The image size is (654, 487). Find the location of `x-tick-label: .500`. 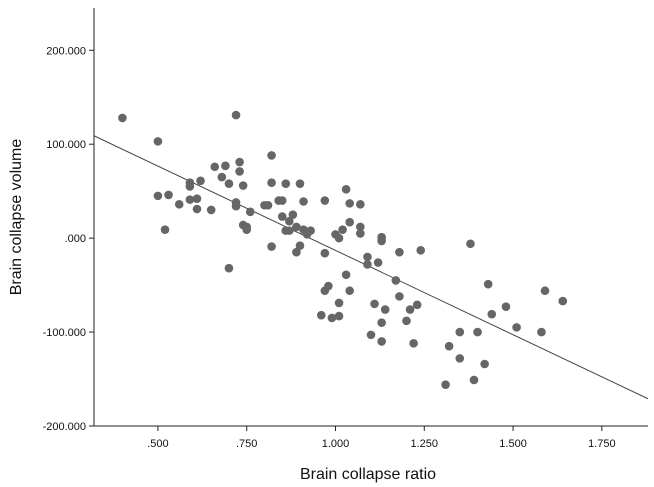

x-tick-label: .500 is located at coordinates (157, 444).